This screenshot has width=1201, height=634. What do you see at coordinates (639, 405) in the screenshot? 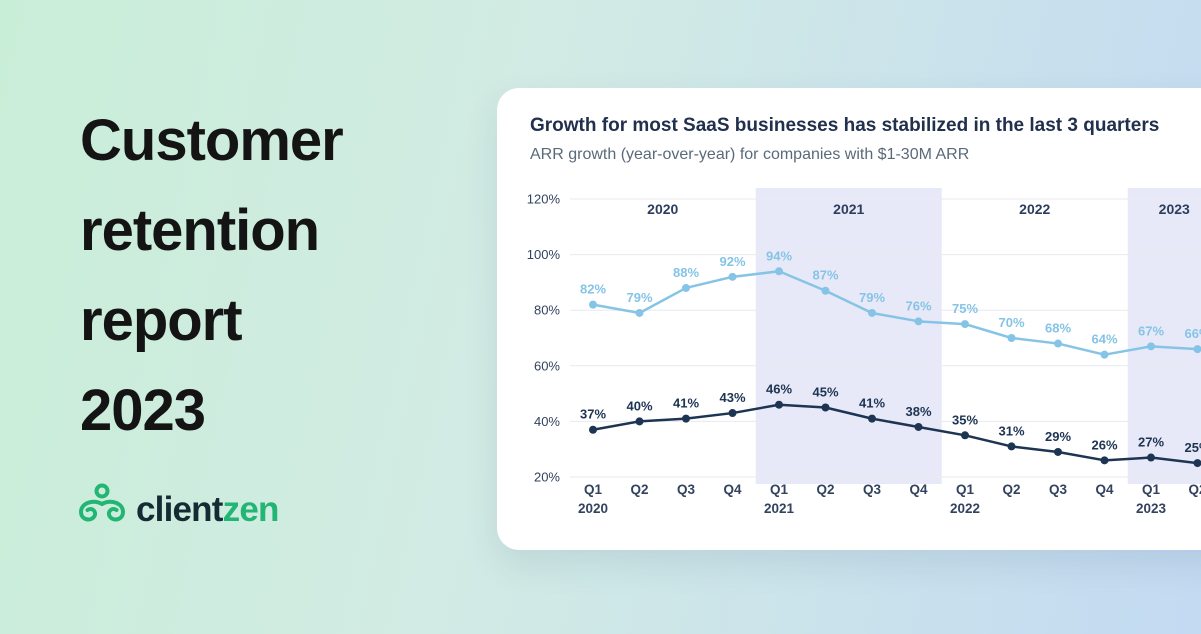
I see `lower-growth-line-label: 40%` at bounding box center [639, 405].